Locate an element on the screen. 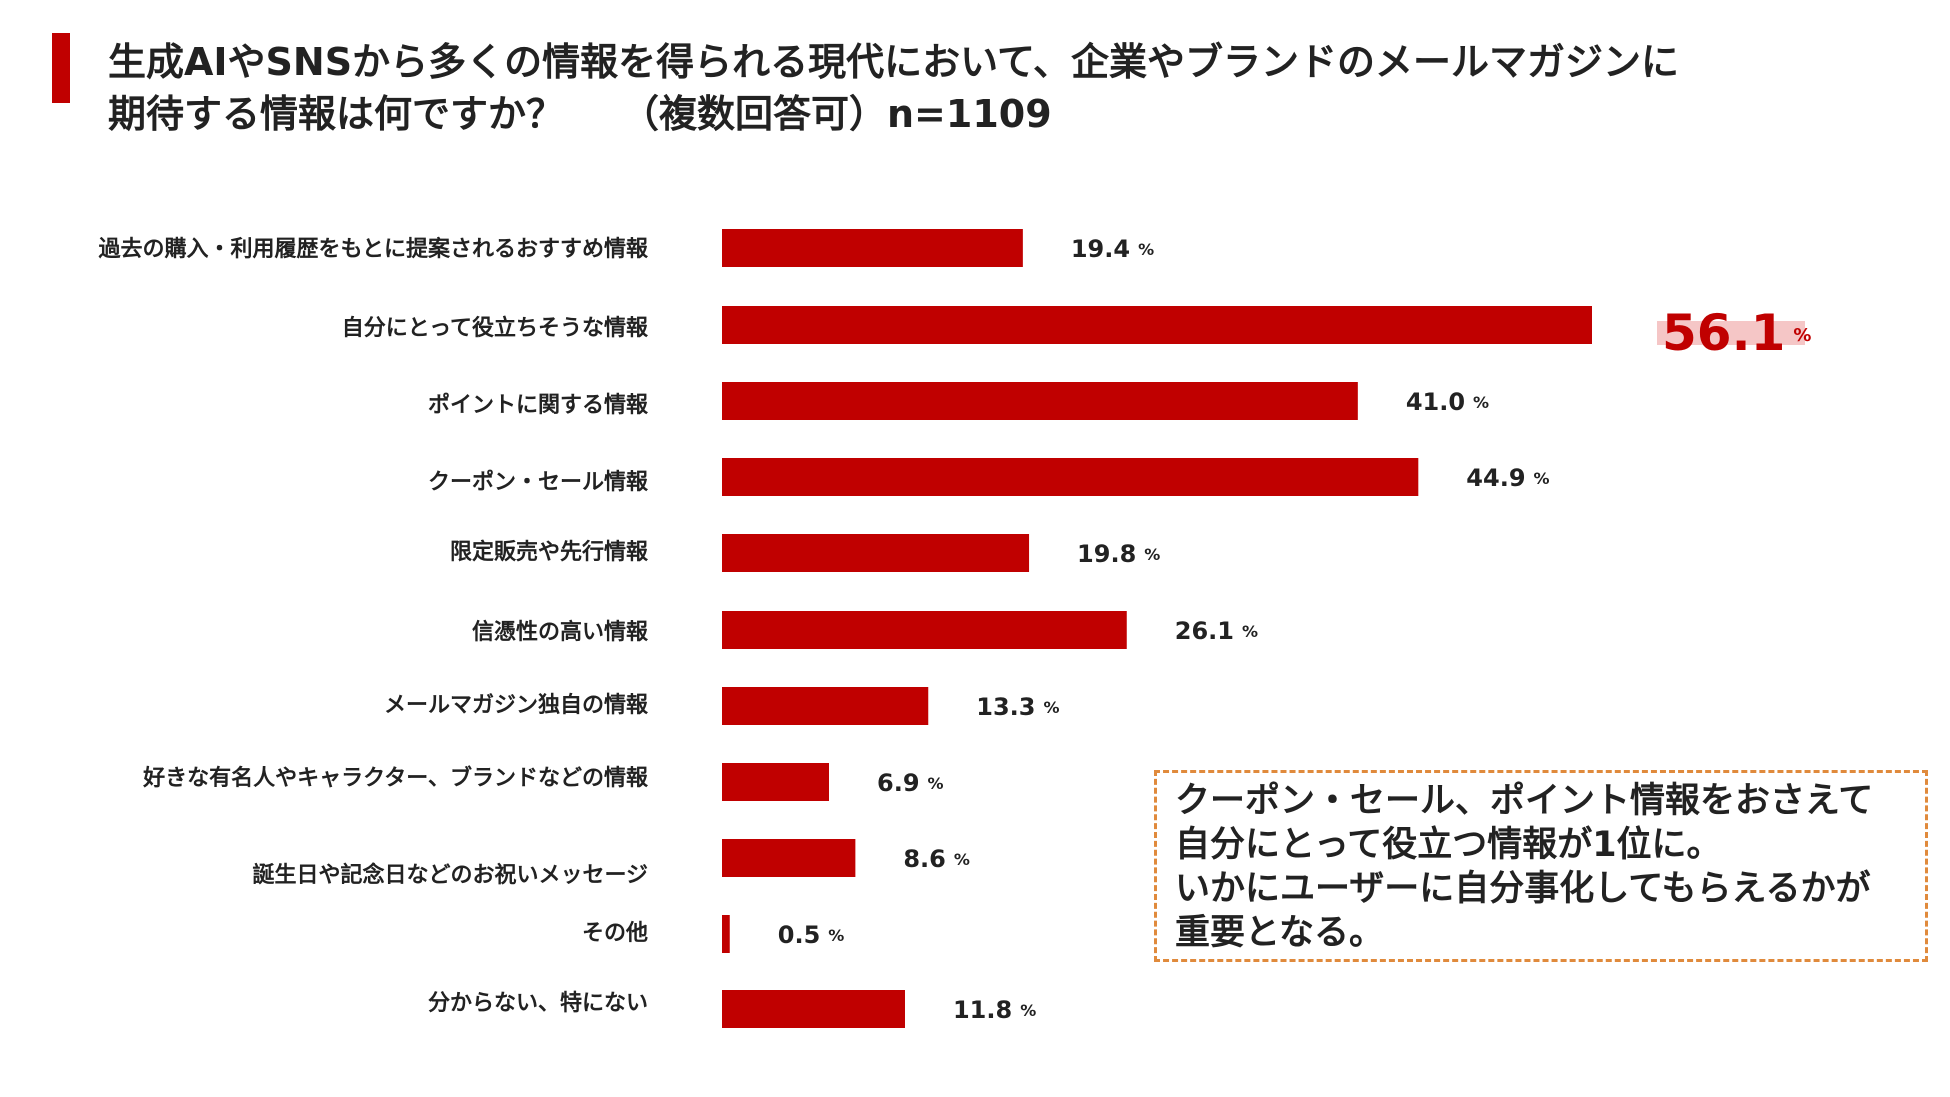 The width and height of the screenshot is (1950, 1097). highlight-band is located at coordinates (1731, 333).